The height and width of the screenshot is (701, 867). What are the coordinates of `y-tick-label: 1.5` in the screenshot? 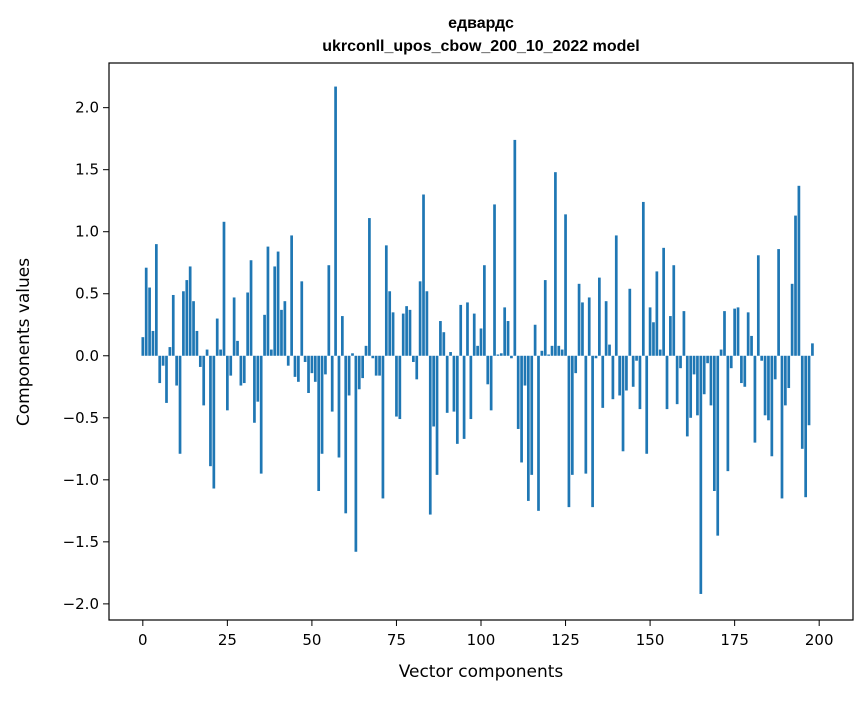 It's located at (87, 170).